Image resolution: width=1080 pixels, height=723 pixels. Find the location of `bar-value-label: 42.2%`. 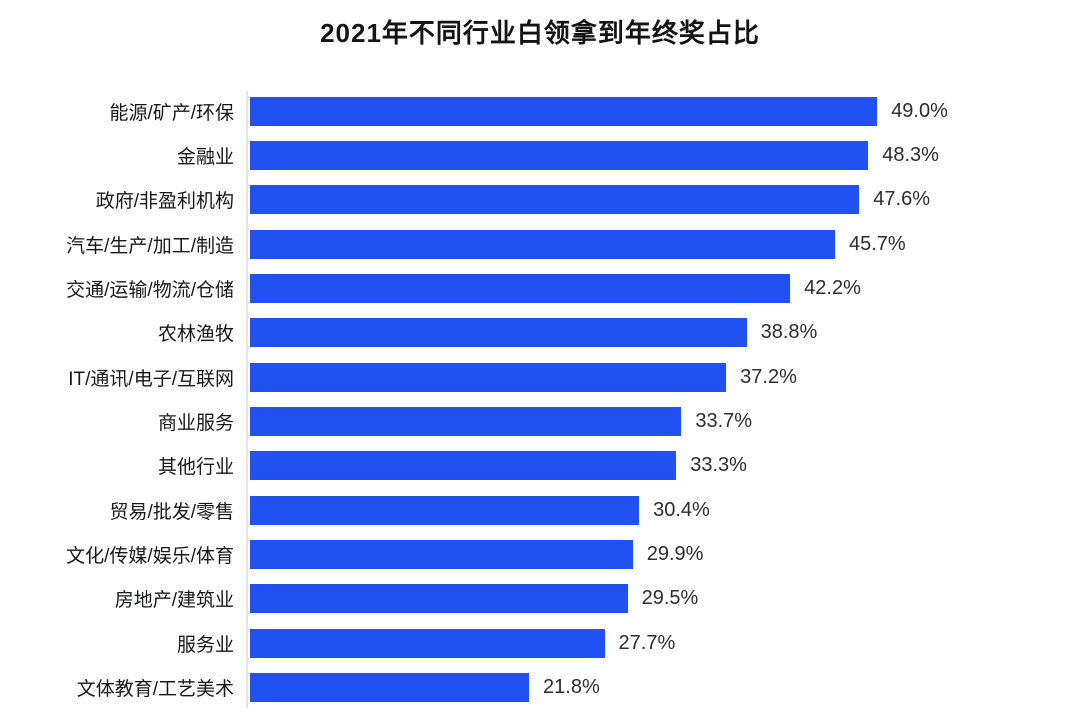

bar-value-label: 42.2% is located at coordinates (832, 288).